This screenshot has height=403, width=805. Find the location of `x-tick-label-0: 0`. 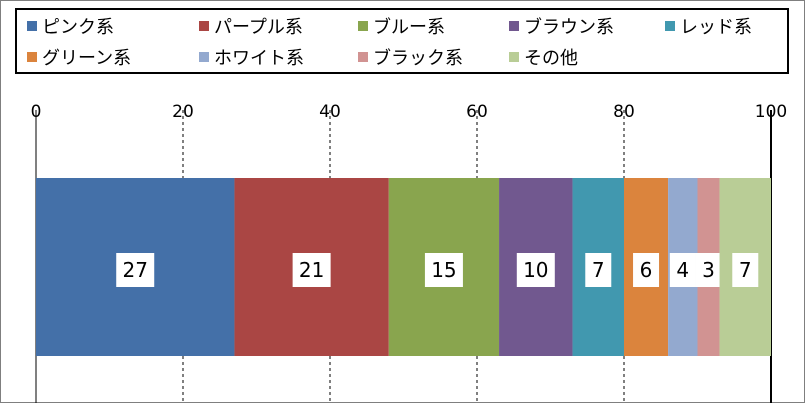

x-tick-label-0: 0 is located at coordinates (36, 112).